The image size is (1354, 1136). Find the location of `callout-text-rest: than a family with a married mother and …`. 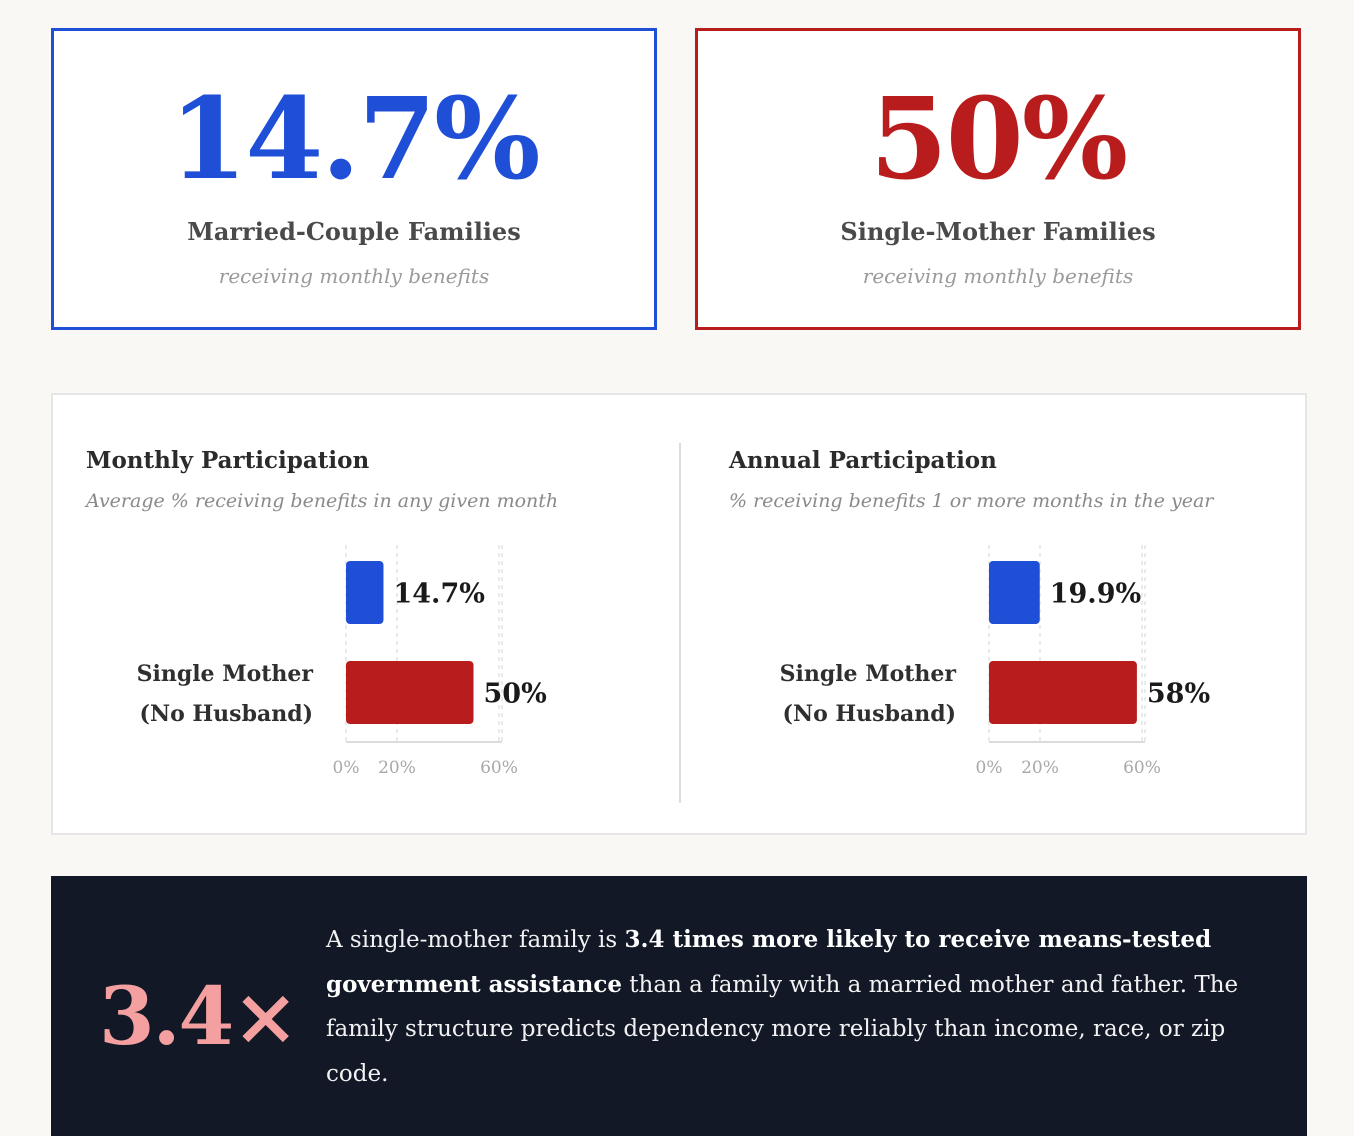

callout-text-rest: than a family with a married mother and … is located at coordinates (782, 1029).